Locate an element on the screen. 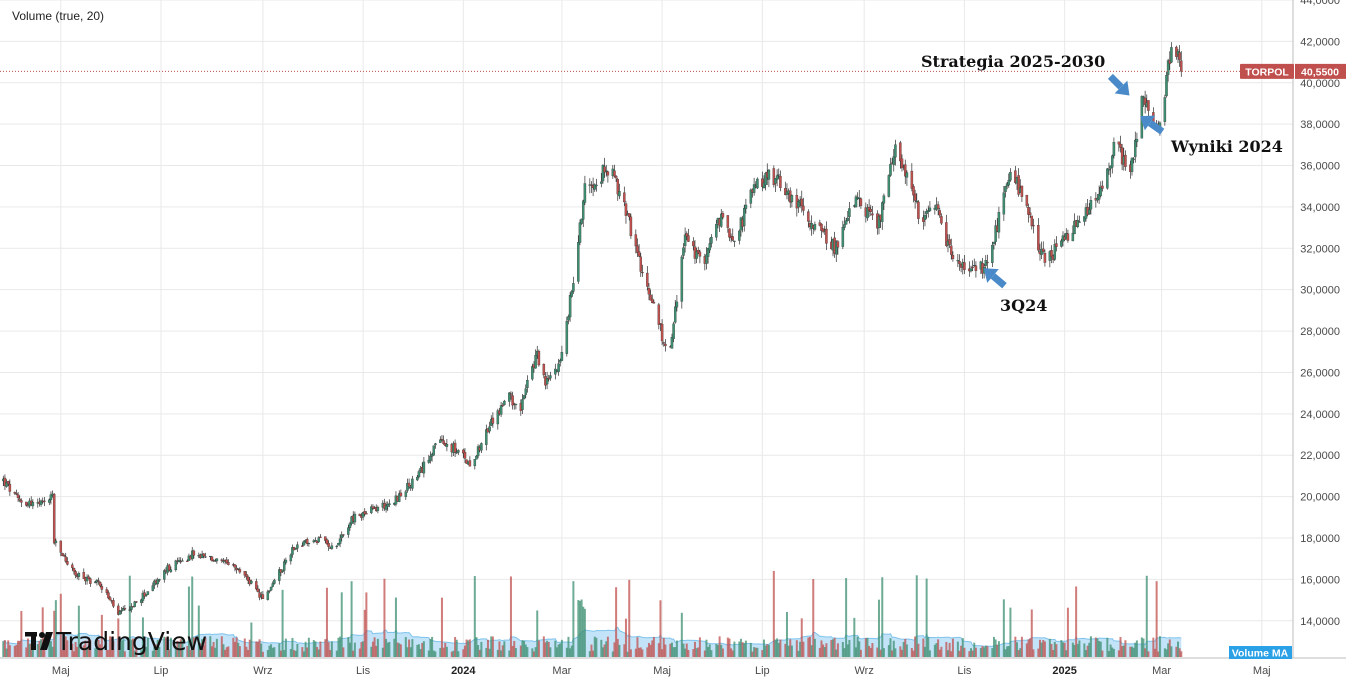 The height and width of the screenshot is (683, 1346). y-tick-label: 36,0000 is located at coordinates (1320, 167).